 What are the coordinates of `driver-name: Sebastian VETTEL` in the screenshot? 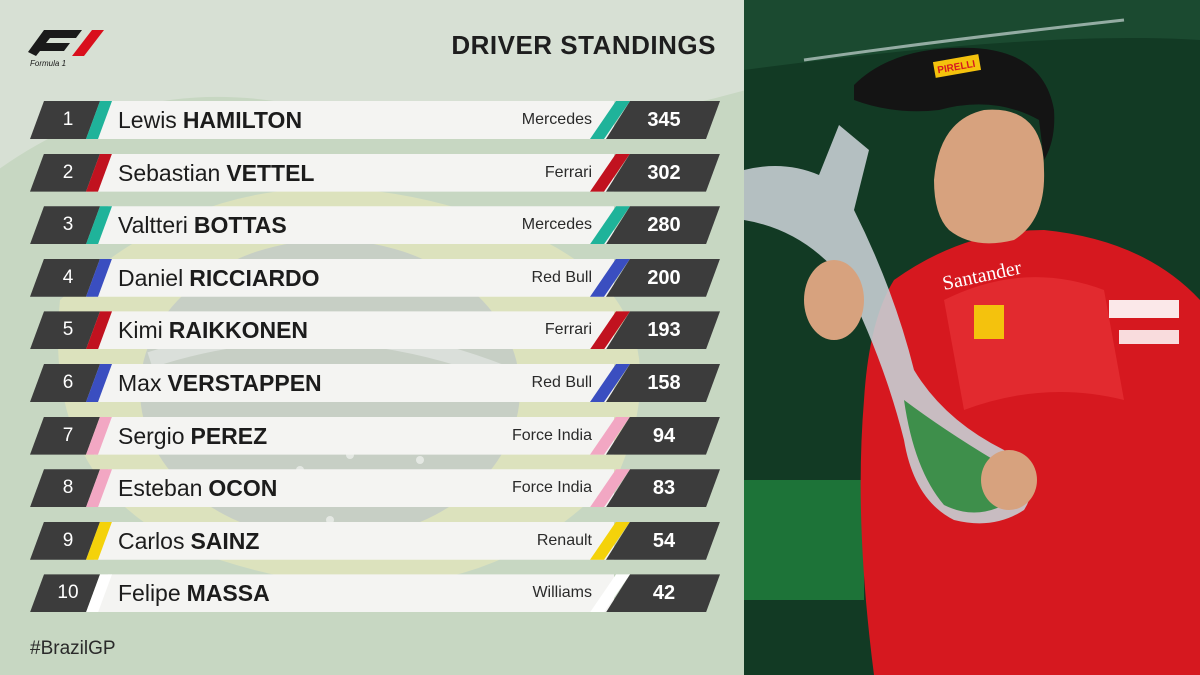 It's located at (216, 173).